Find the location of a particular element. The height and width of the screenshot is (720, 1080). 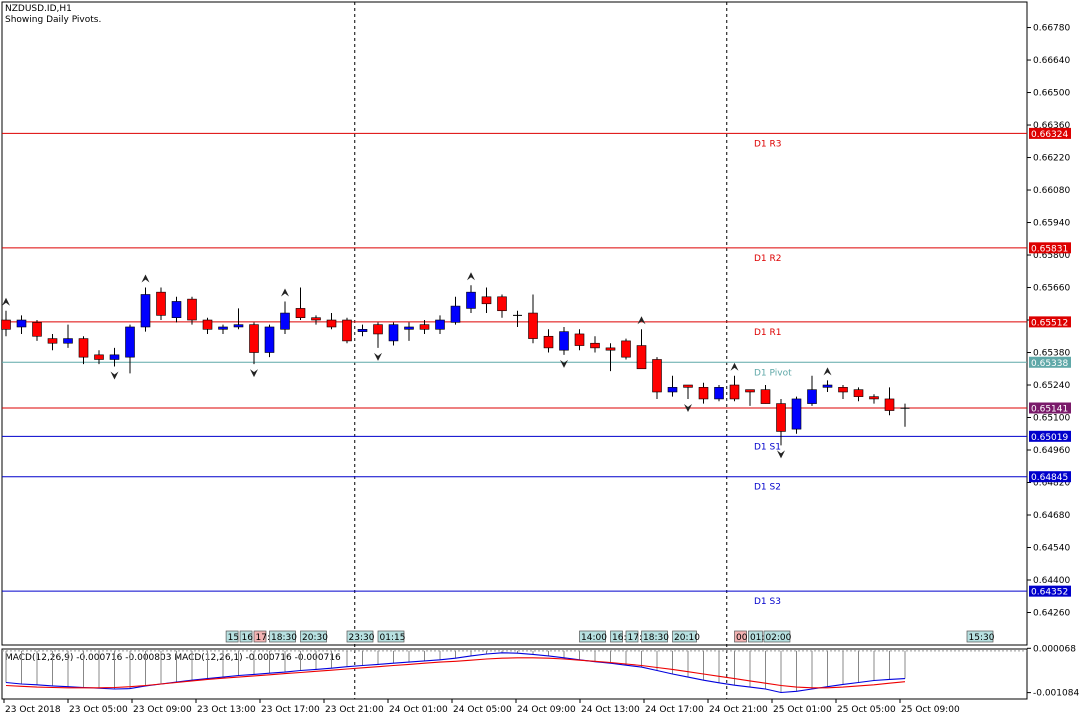

price-value-label: 0.65141 is located at coordinates (1049, 409).